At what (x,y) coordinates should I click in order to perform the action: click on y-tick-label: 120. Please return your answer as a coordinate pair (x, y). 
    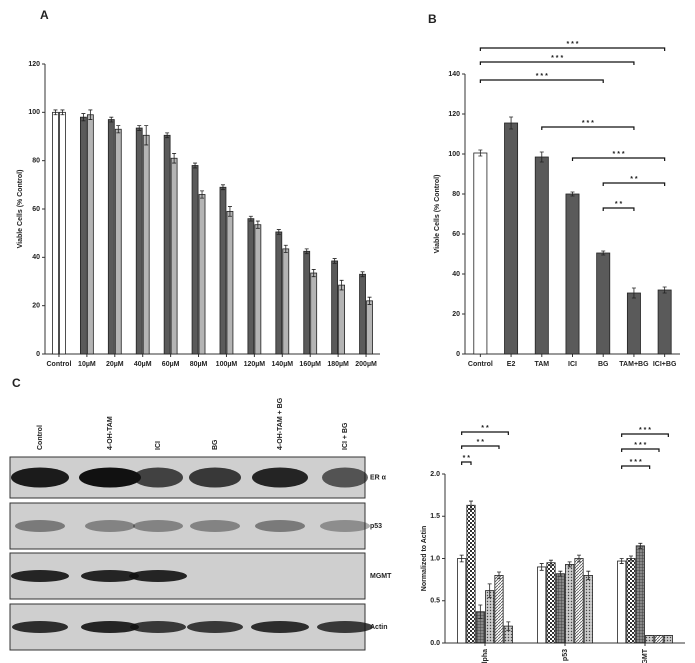
    Looking at the image, I should click on (34, 64).